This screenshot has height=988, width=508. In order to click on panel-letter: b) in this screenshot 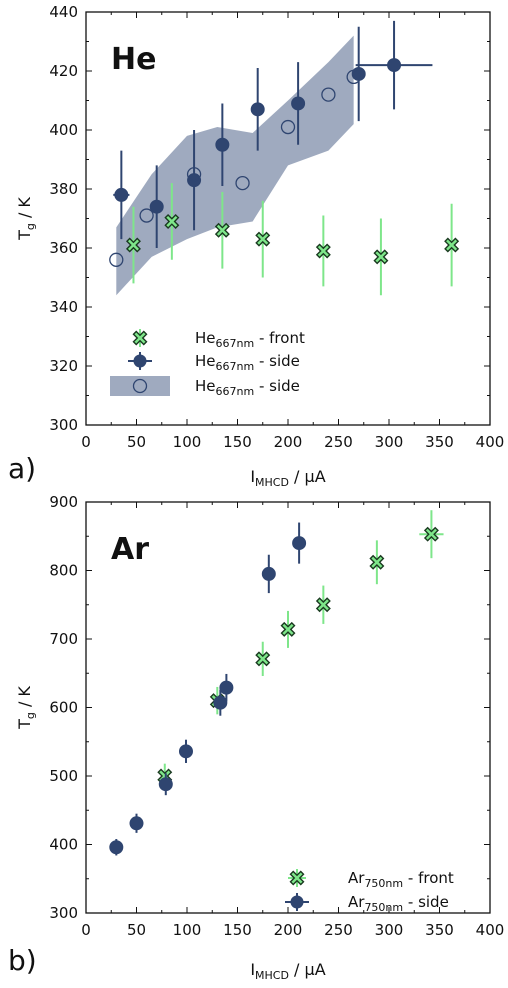, I will do `click(22, 960)`.